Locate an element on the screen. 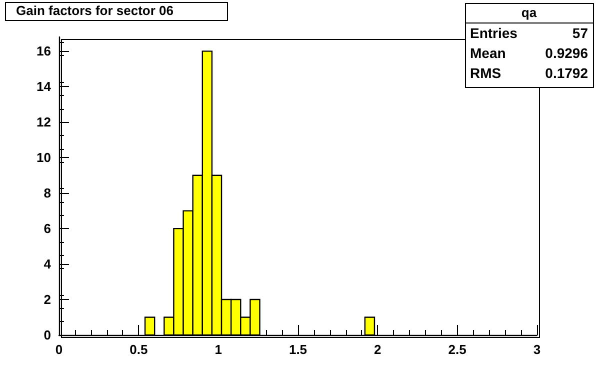 The image size is (596, 372). x-tick-label: 1.5 is located at coordinates (298, 349).